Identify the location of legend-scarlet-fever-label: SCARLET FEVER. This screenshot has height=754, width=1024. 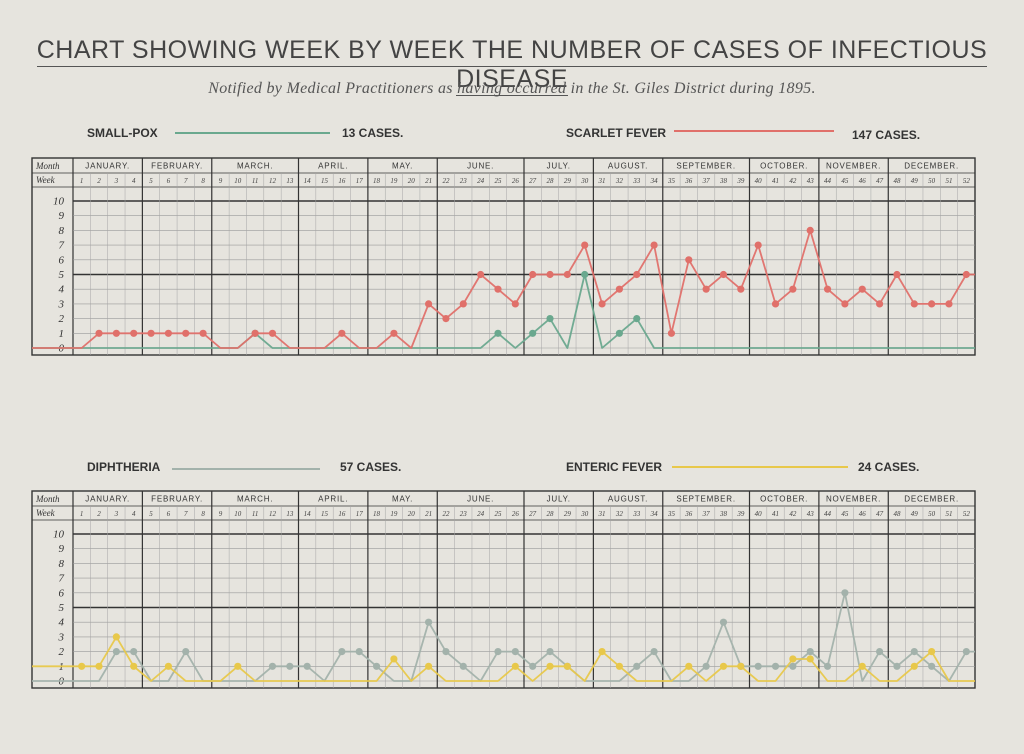
(616, 133).